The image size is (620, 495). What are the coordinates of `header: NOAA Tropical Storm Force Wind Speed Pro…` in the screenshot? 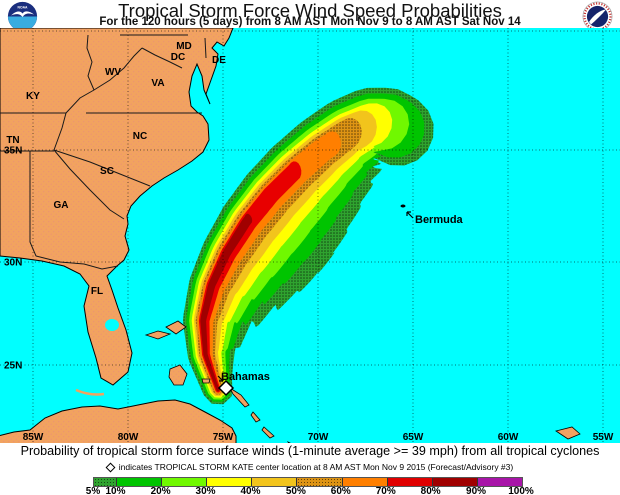 It's located at (310, 16).